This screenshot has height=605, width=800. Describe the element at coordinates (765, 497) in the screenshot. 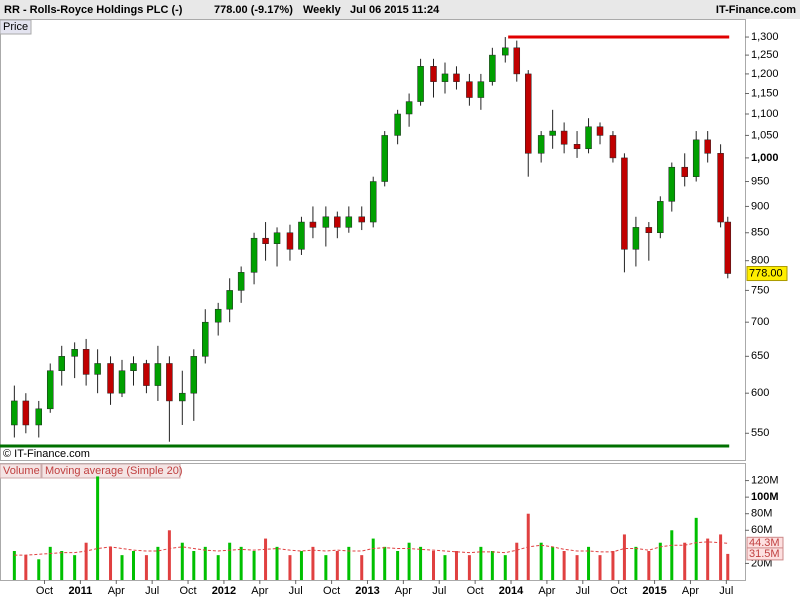

I see `y-tick-label: 100M` at that location.